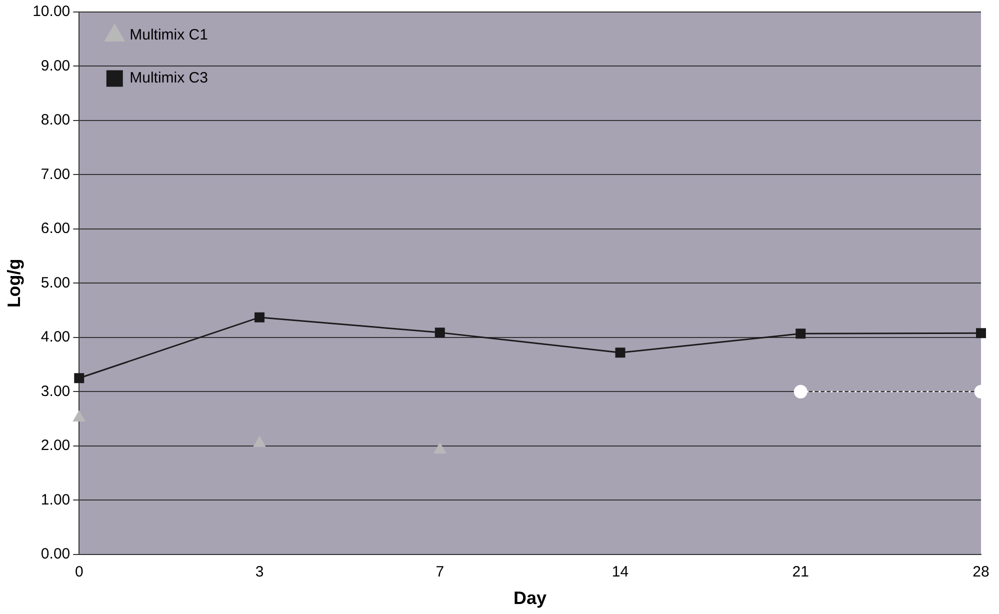 The image size is (999, 614). What do you see at coordinates (14, 283) in the screenshot?
I see `y-axis-title: Log/g` at bounding box center [14, 283].